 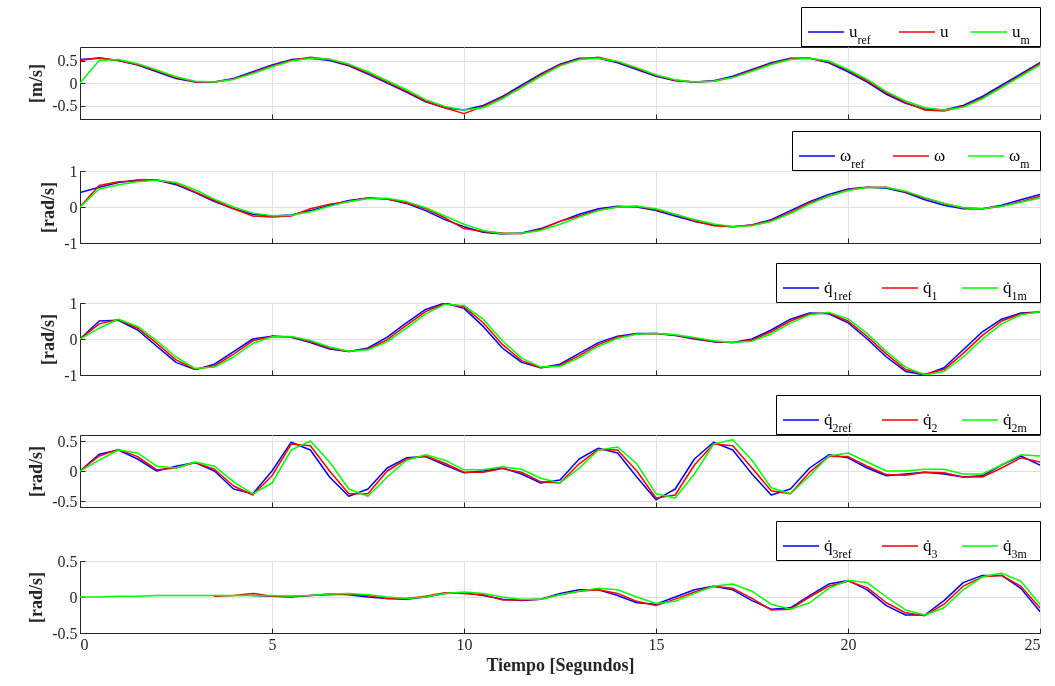 I want to click on x-tick-label: 5, so click(x=272, y=644).